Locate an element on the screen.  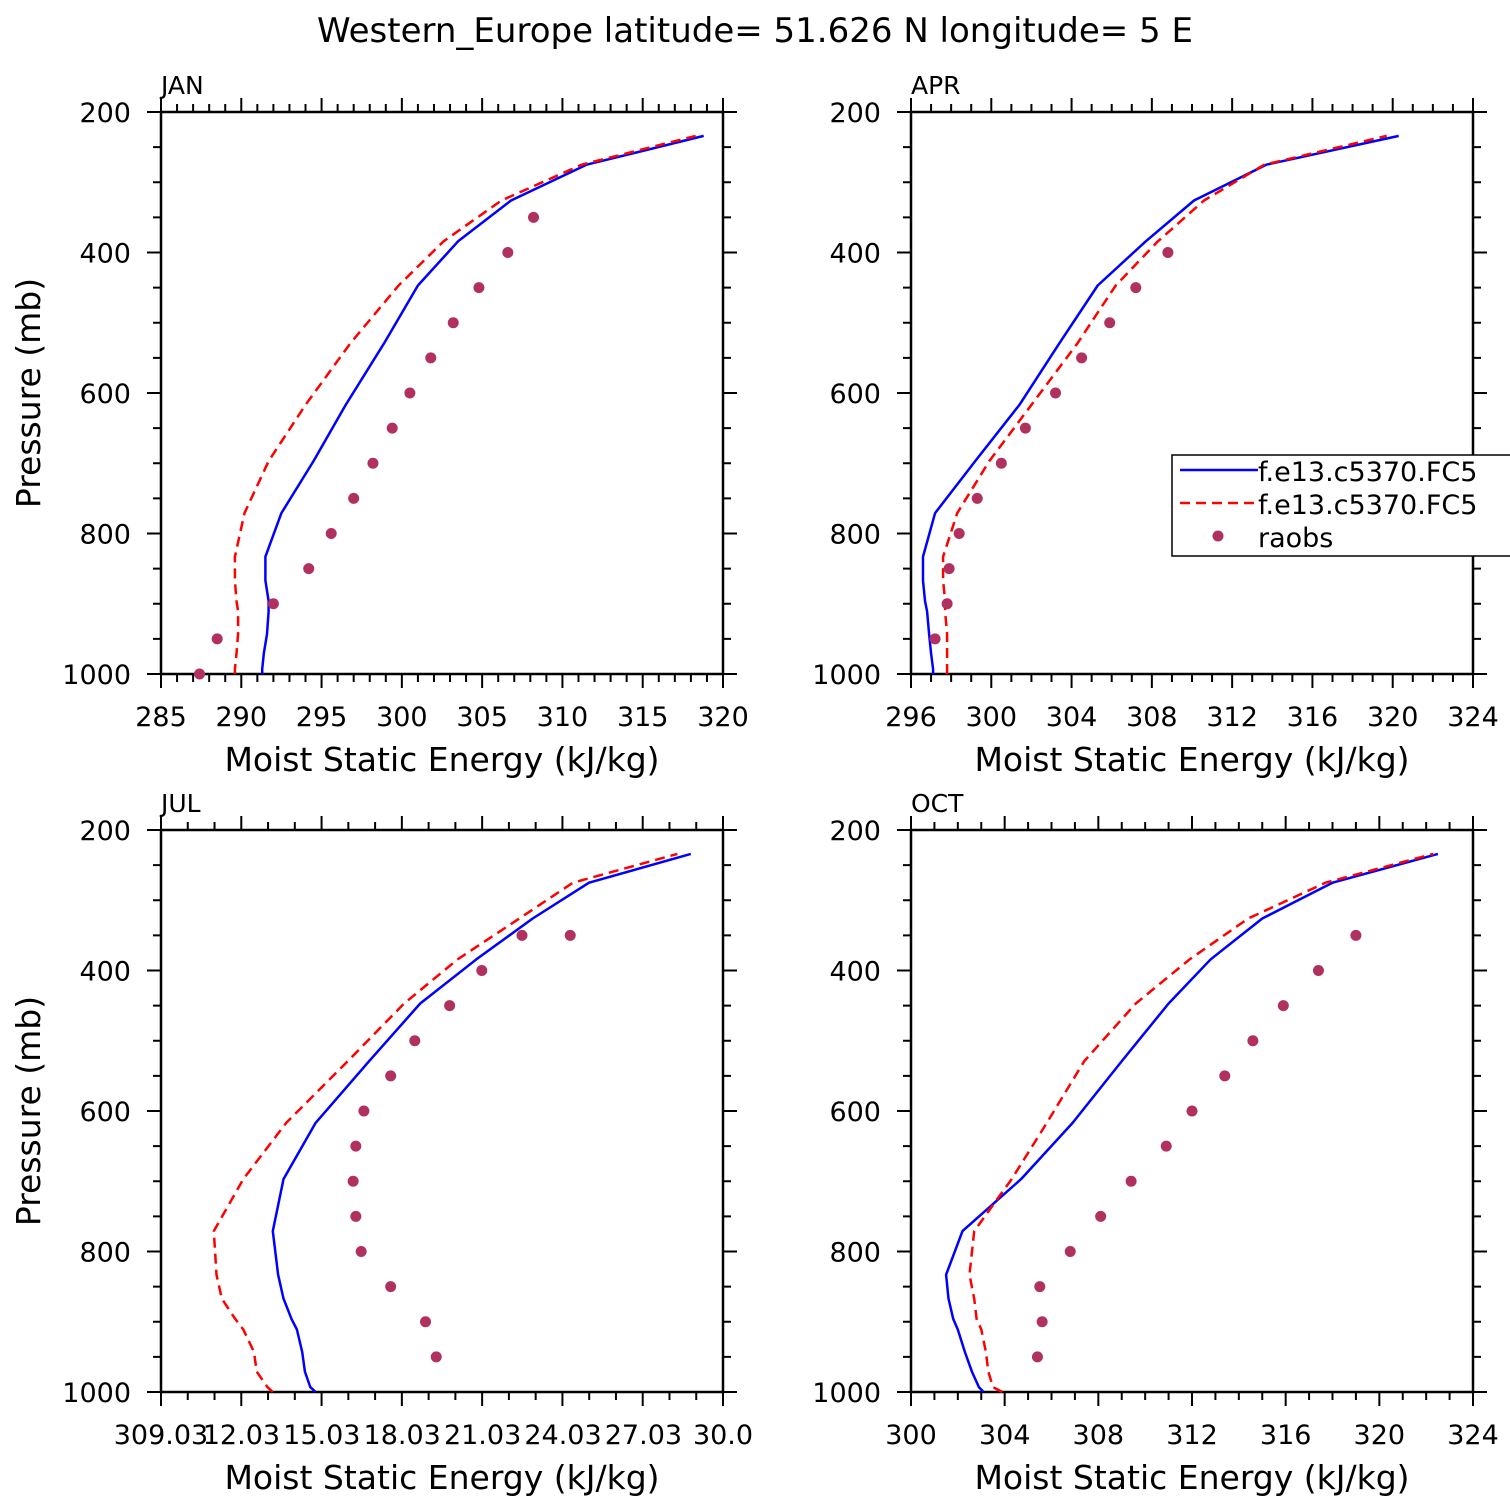
x-tick-label: 309.03 is located at coordinates (161, 1435).